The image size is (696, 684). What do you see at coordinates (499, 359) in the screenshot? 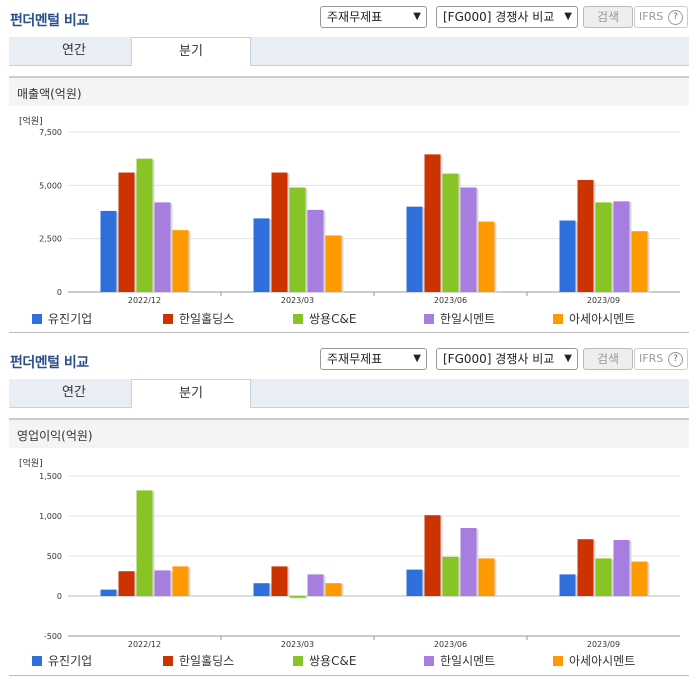
I see `compare-select-value: [FG000] 경쟁사 비교` at bounding box center [499, 359].